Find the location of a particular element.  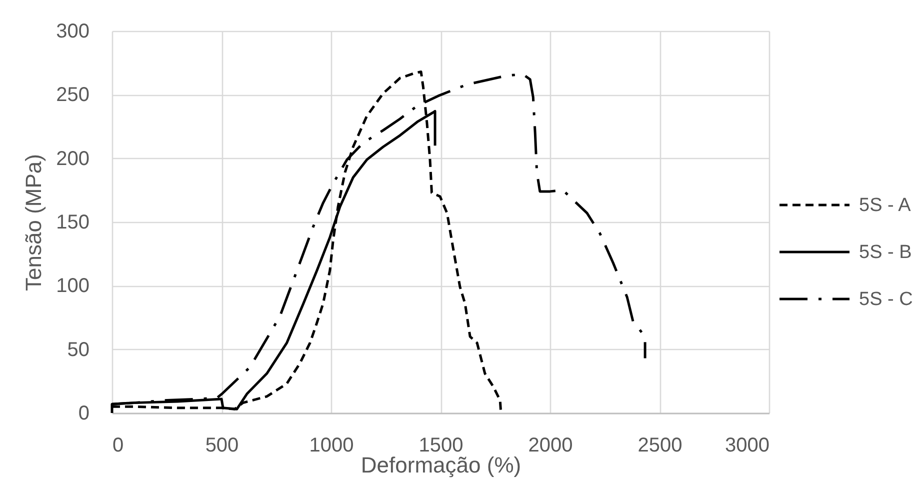

legend-label: 5S - B is located at coordinates (885, 253).